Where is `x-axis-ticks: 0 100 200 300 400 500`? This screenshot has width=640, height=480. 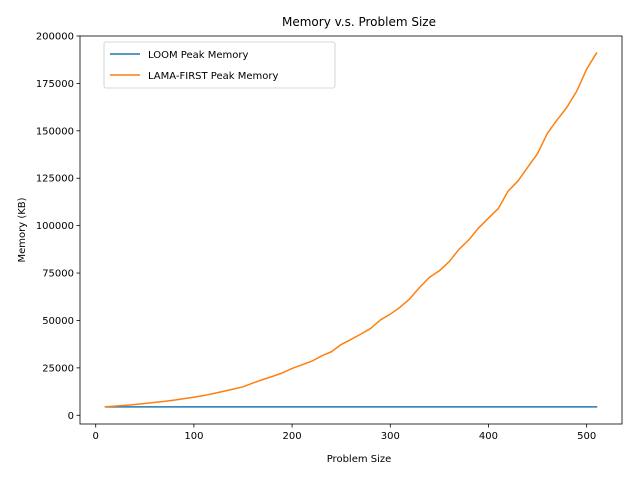 x-axis-ticks: 0 100 200 300 400 500 is located at coordinates (344, 433).